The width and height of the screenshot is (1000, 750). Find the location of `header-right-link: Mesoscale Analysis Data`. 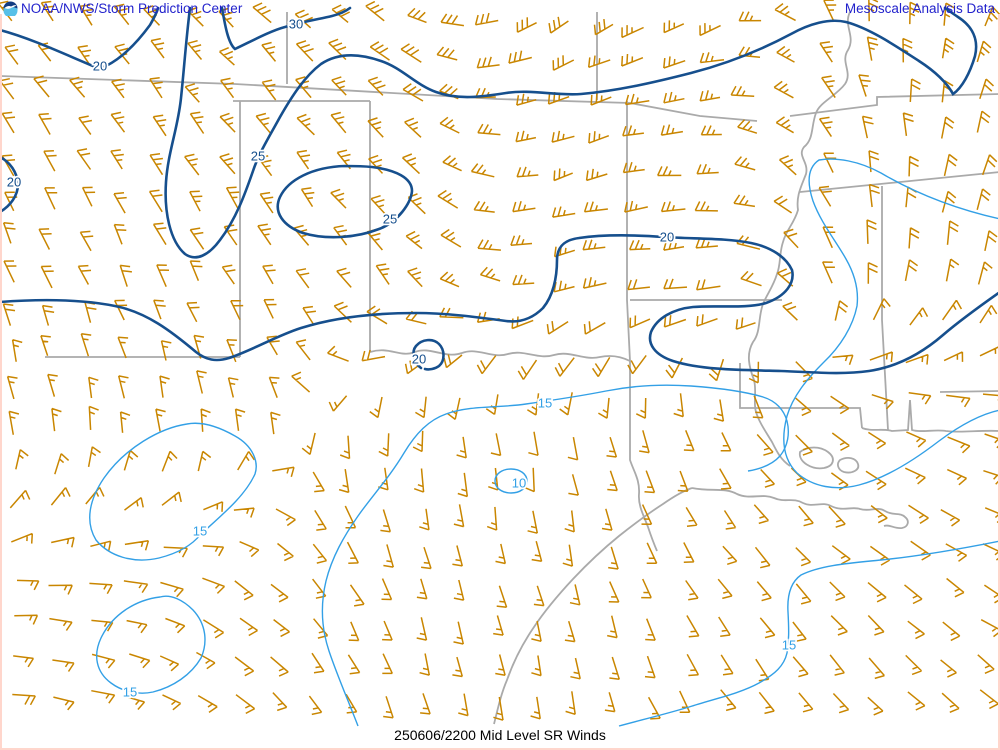

header-right-link: Mesoscale Analysis Data is located at coordinates (919, 8).